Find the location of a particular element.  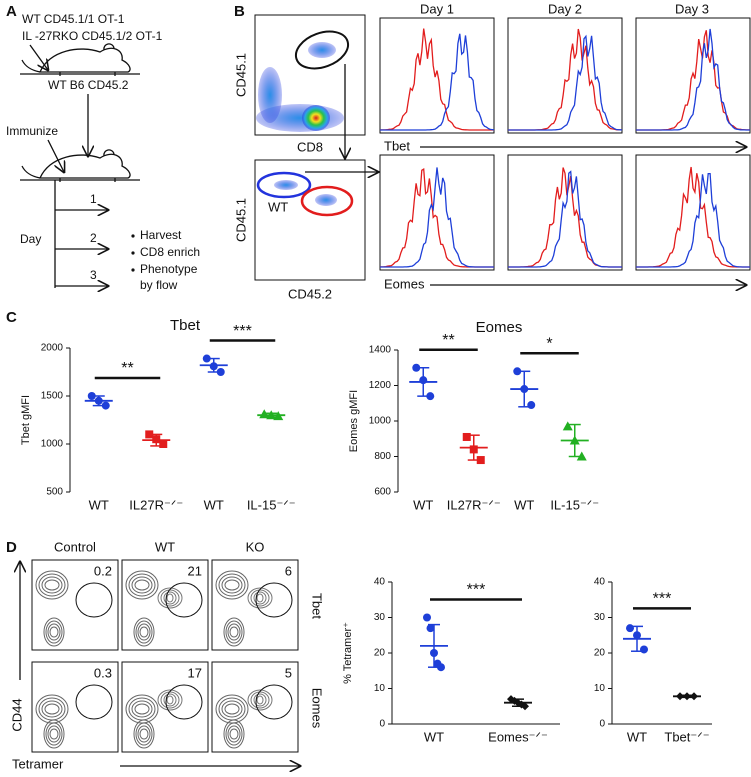

significance-label: ** is located at coordinates (127, 368).